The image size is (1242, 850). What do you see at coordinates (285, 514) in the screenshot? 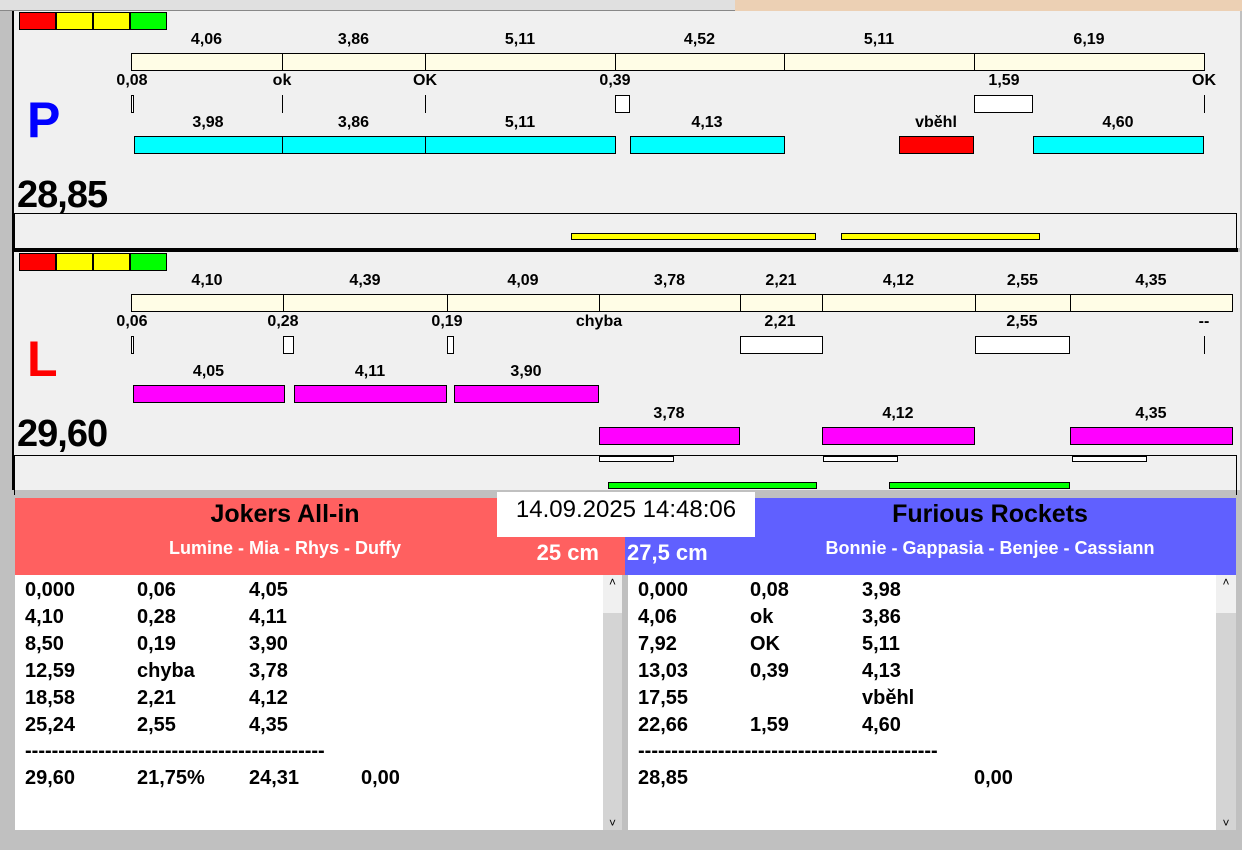
I see `team-left-name: Jokers All-in` at bounding box center [285, 514].